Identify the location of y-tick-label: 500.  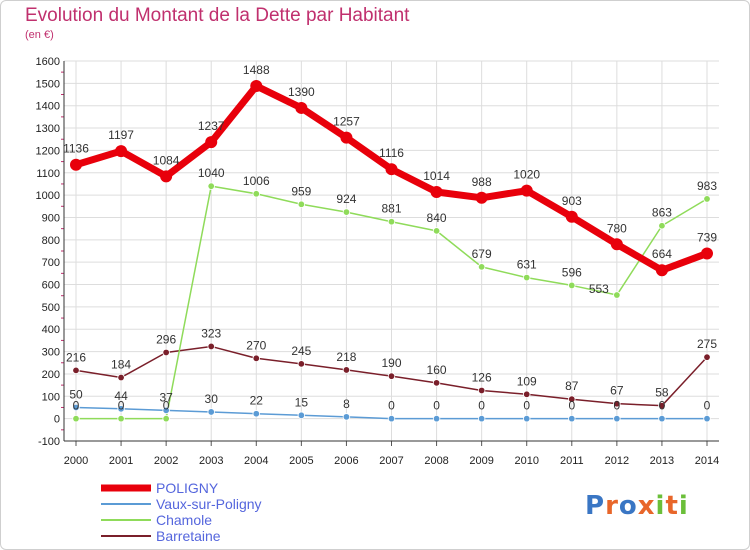
(51, 308).